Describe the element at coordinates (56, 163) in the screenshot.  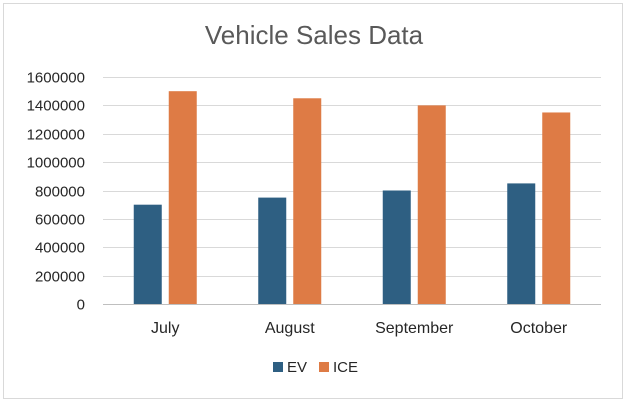
I see `y-tick-label: 1000000` at that location.